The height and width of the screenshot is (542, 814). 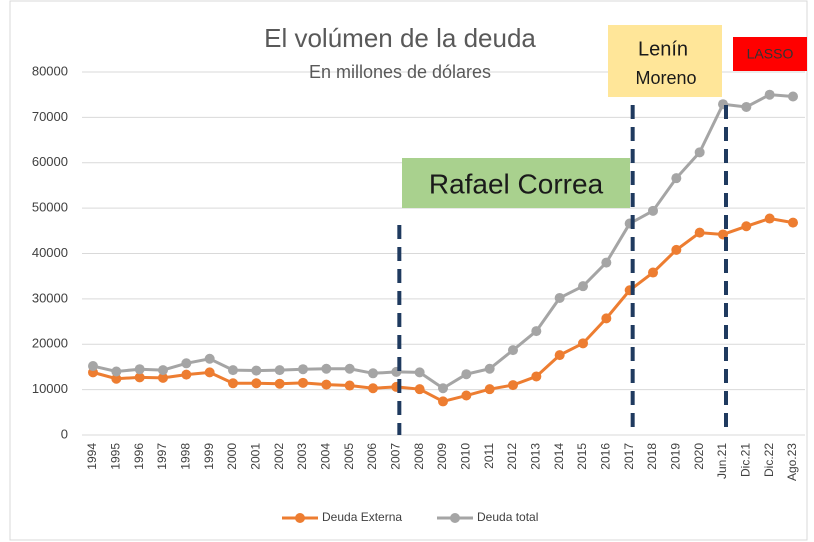 What do you see at coordinates (419, 456) in the screenshot?
I see `x-tick-label: 2008` at bounding box center [419, 456].